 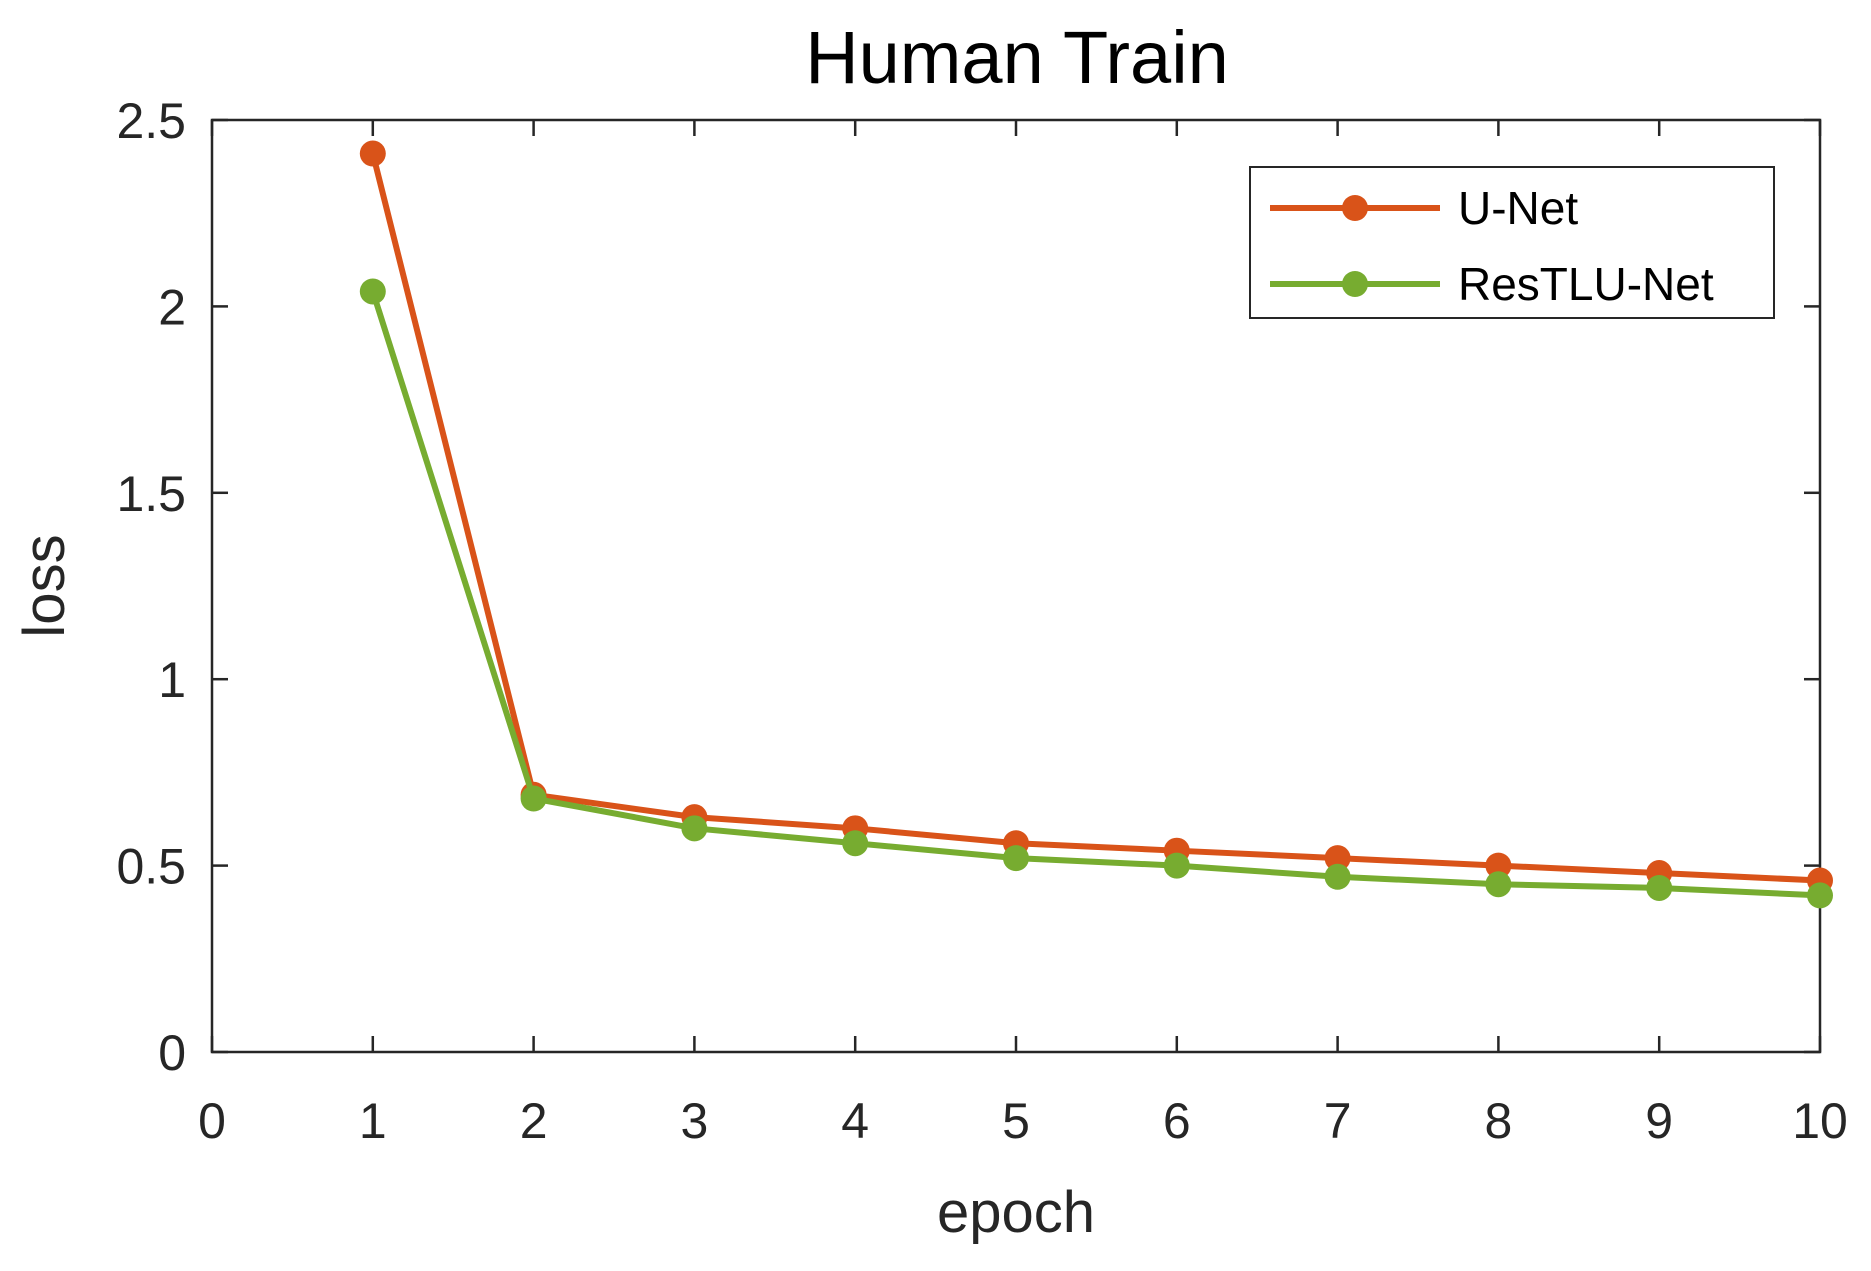 I want to click on y-tick-label: 0.5, so click(x=151, y=867).